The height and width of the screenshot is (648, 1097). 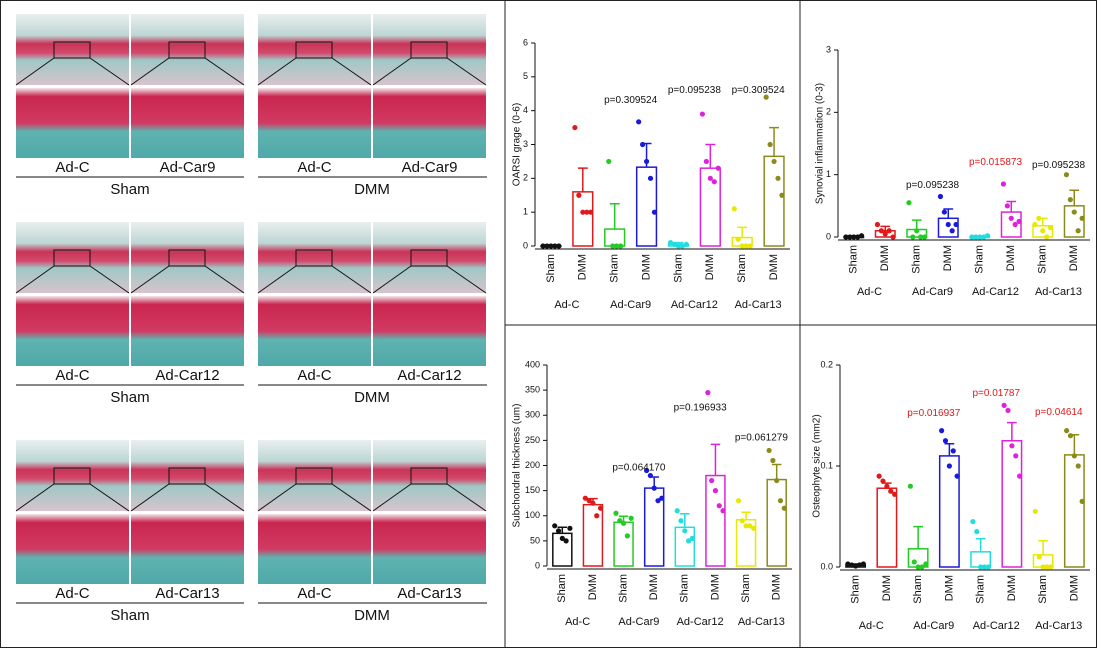 I want to click on zoom-box, so click(x=187, y=50).